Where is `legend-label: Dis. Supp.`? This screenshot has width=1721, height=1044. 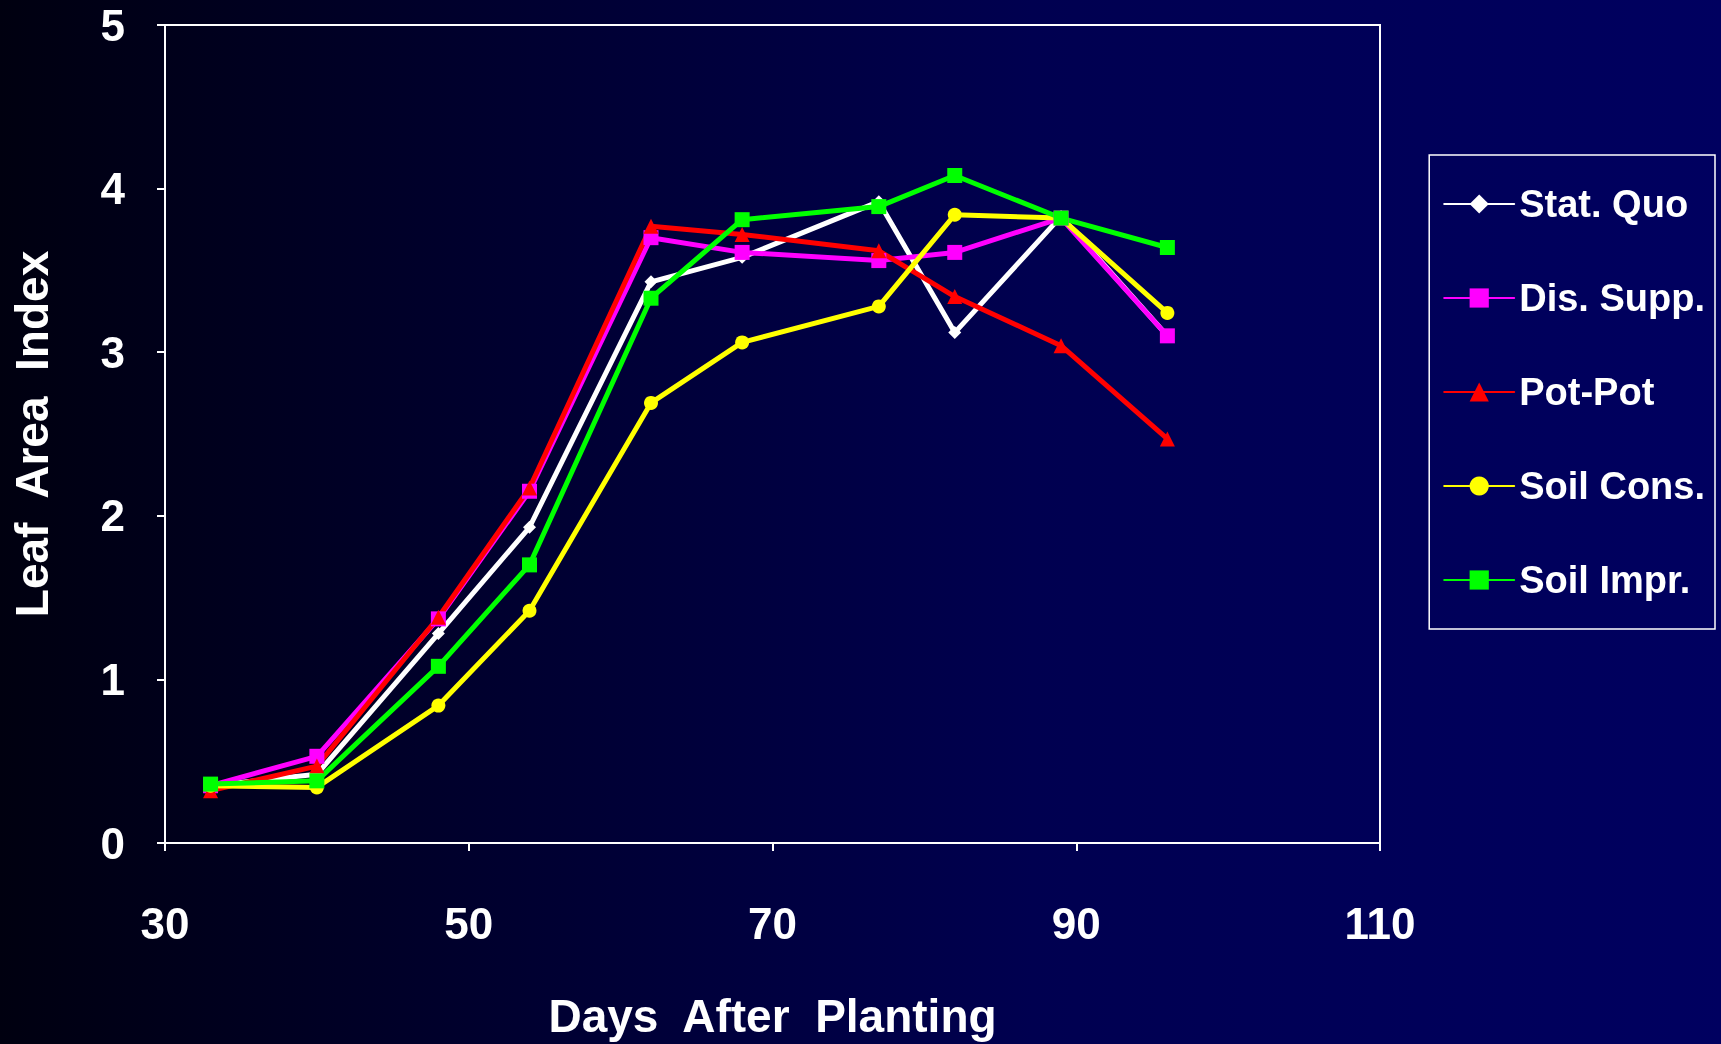 legend-label: Dis. Supp. is located at coordinates (1612, 298).